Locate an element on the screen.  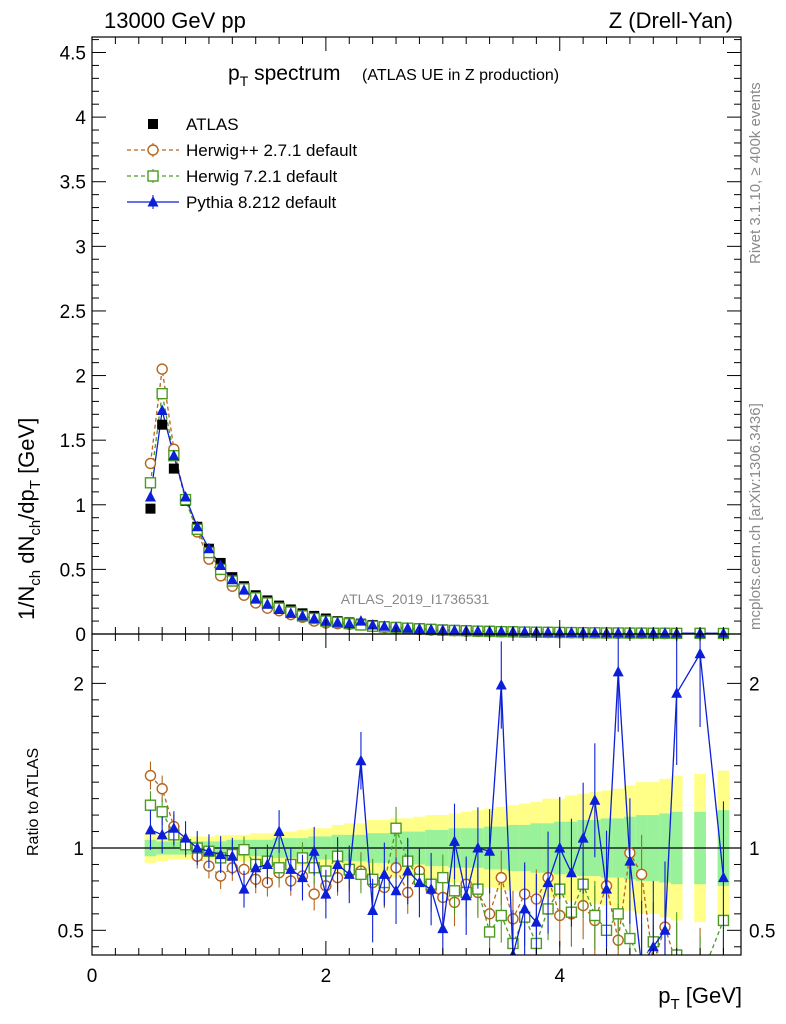
legend-label: Herwig++ 2.7.1 default is located at coordinates (271, 150).